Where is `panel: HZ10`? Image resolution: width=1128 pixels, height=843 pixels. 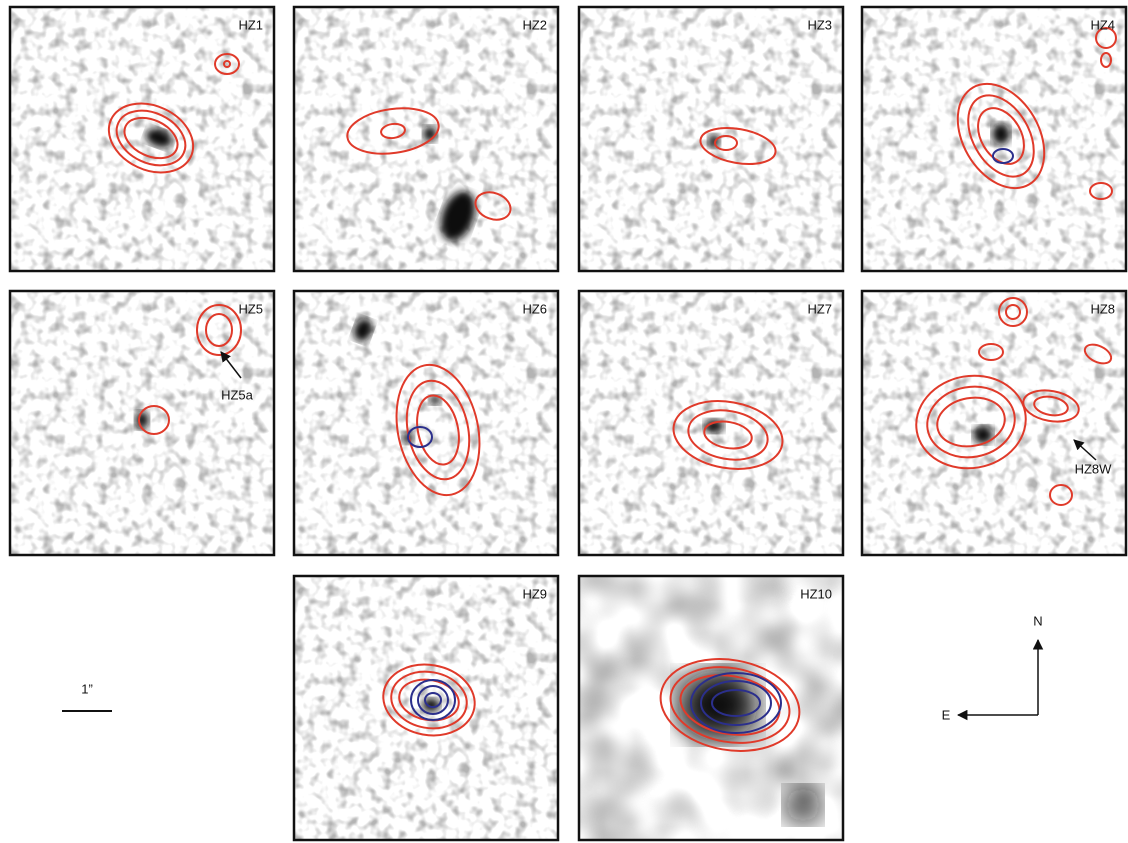
panel: HZ10 is located at coordinates (711, 708).